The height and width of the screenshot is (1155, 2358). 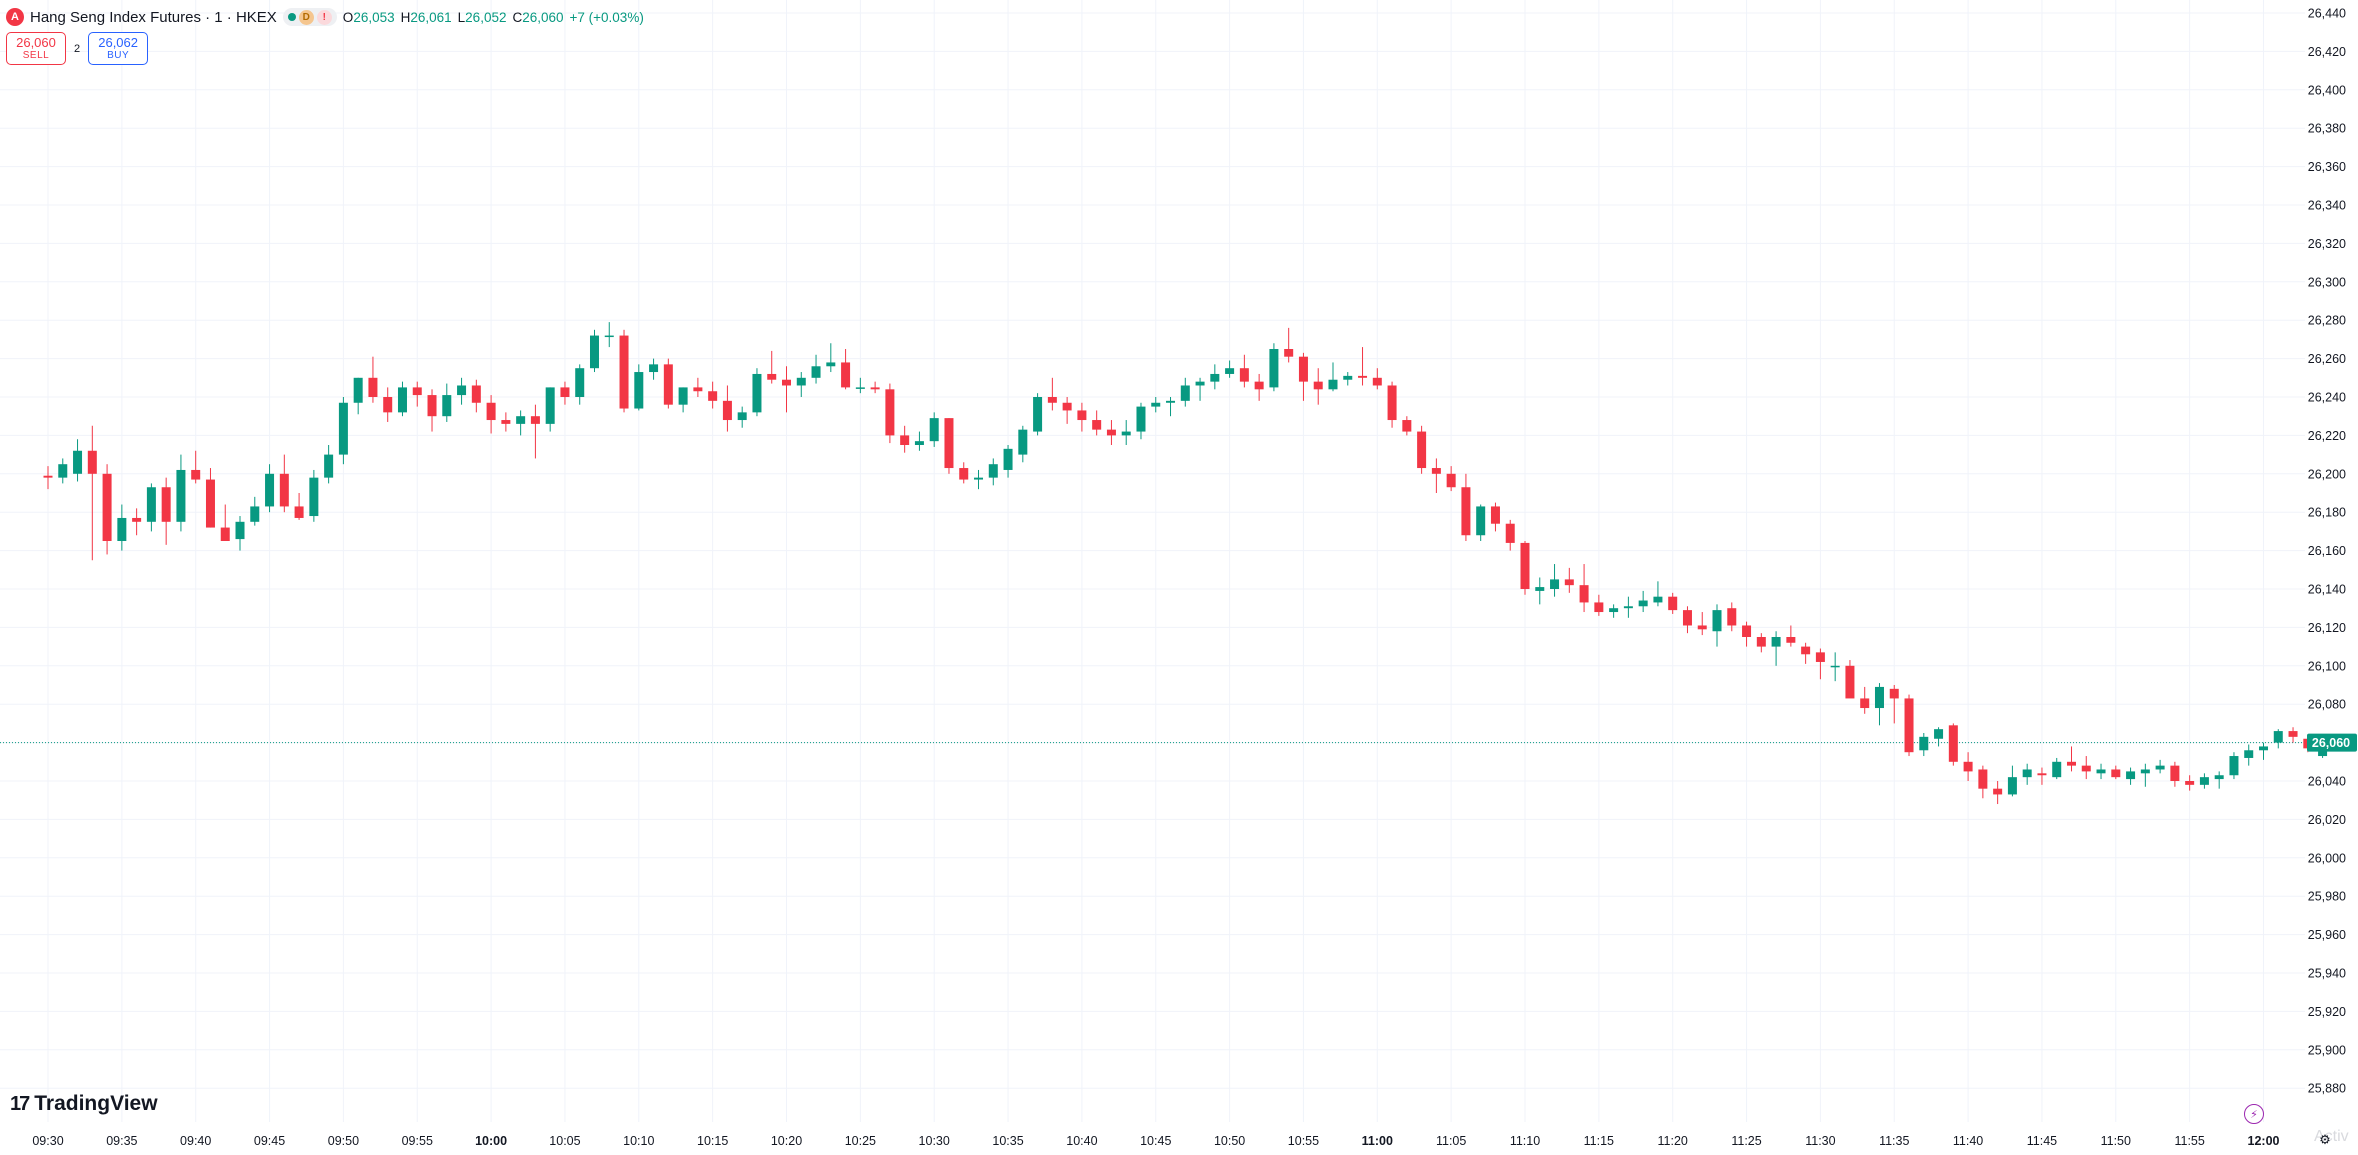 I want to click on x-tick-label: 11:55, so click(x=2189, y=1141).